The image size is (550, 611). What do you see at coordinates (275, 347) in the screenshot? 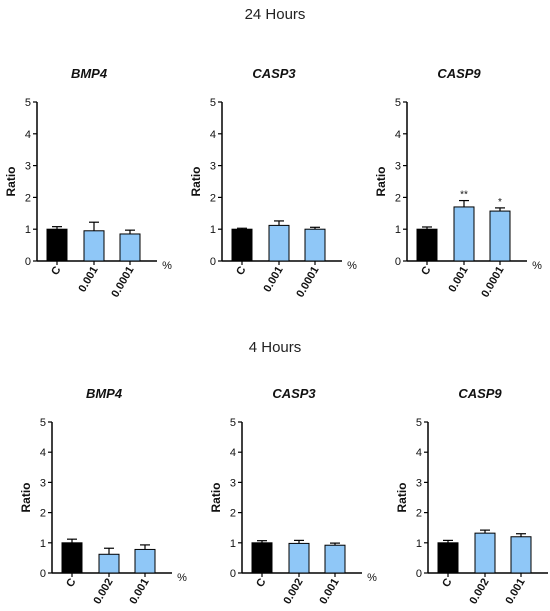
I see `section-title-4-hours: 4 Hours` at bounding box center [275, 347].